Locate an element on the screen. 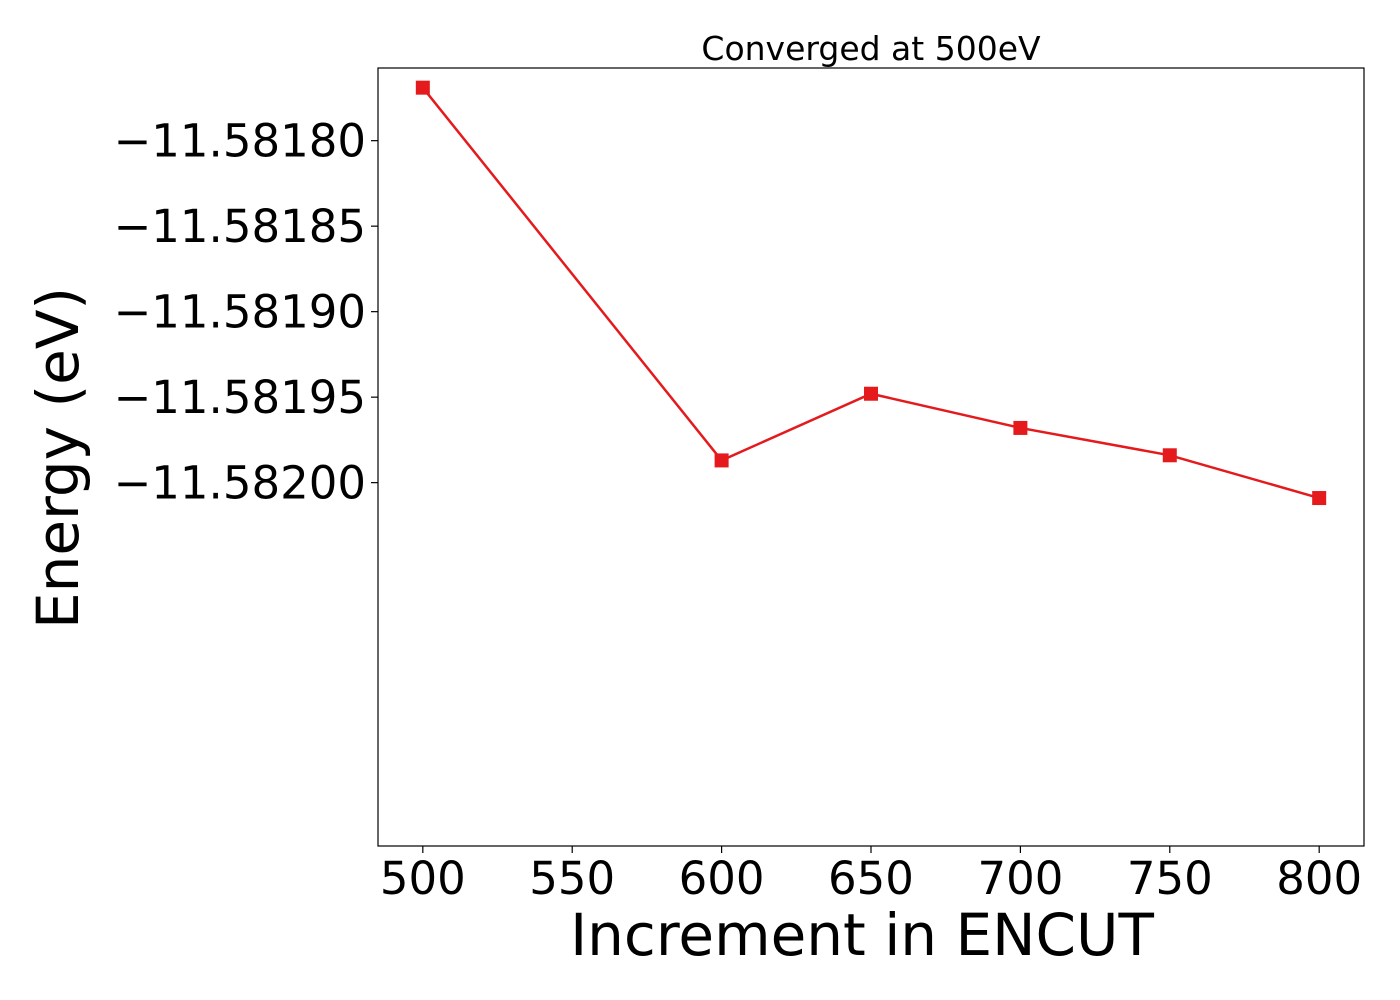  x-tick-label: 800 is located at coordinates (1319, 878).